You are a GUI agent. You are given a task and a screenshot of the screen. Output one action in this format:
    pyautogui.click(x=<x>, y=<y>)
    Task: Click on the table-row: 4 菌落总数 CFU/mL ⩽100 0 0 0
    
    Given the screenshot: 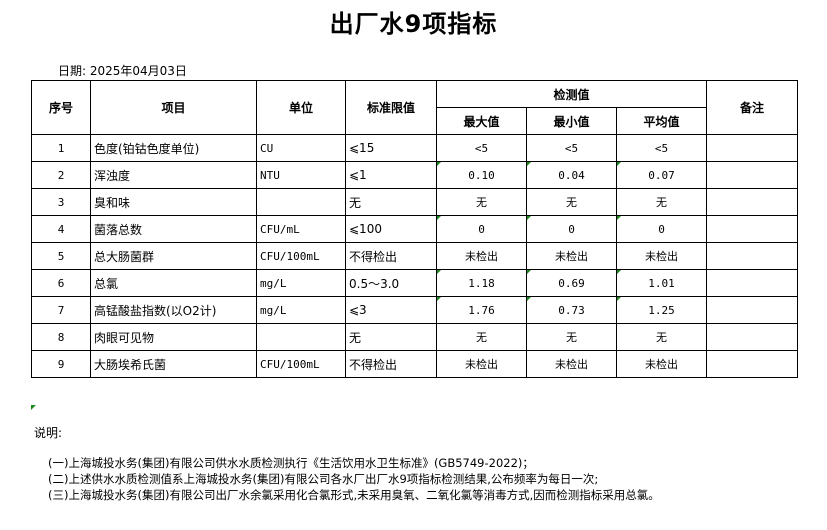 What is the action you would take?
    pyautogui.click(x=414, y=229)
    